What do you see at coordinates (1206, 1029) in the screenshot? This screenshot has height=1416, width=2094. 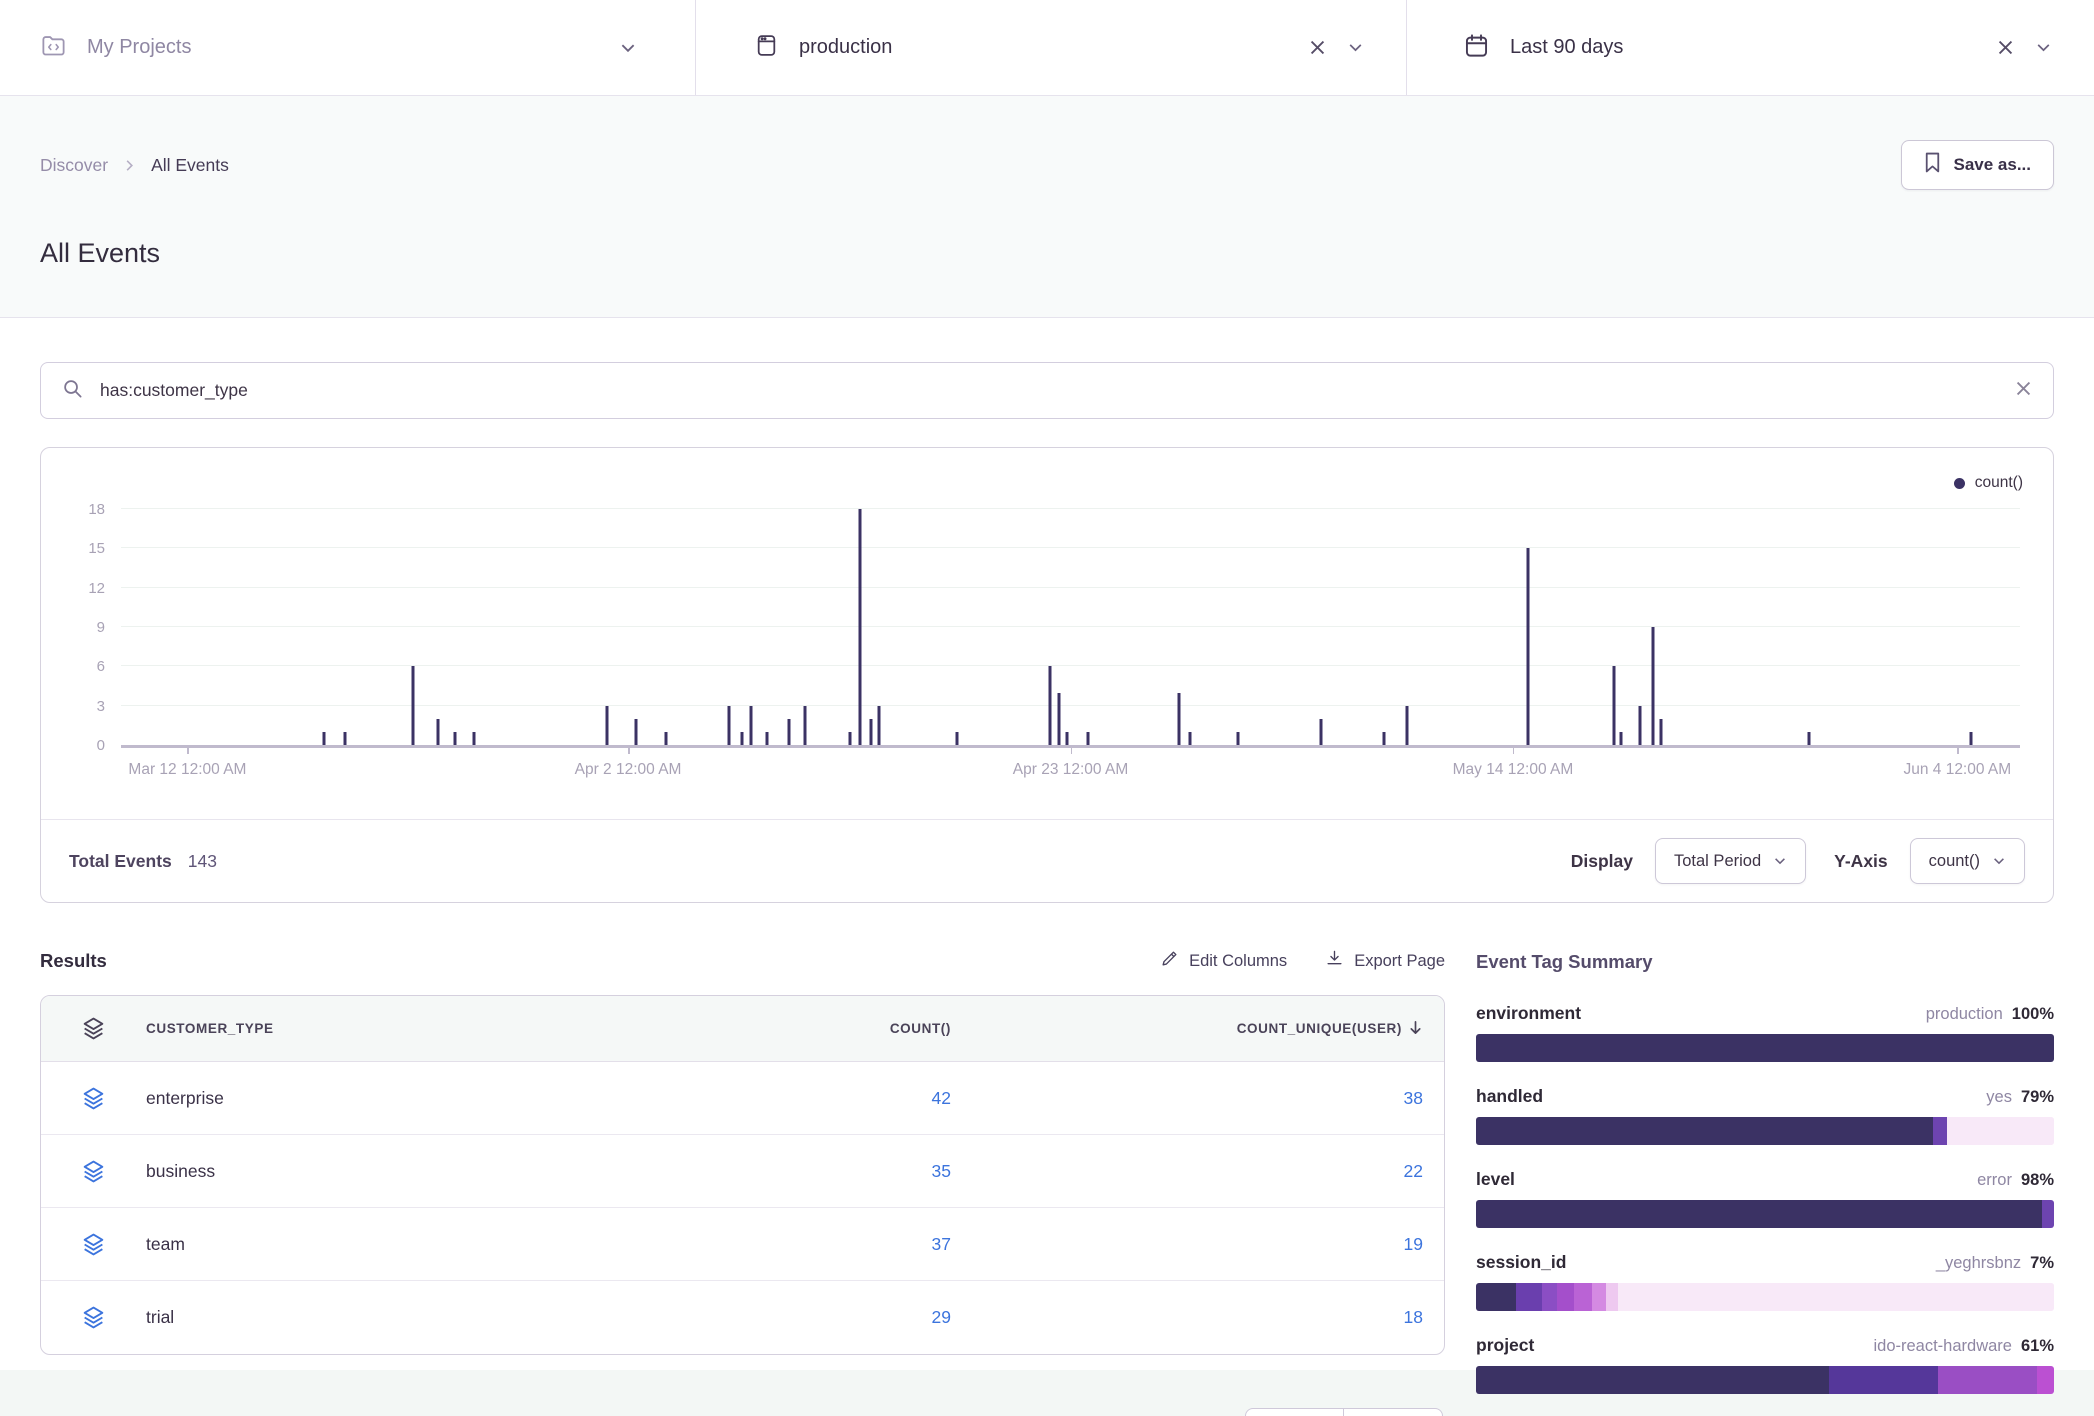 I see `column-header-count-unique: COUNT_UNIQUE(USER)` at bounding box center [1206, 1029].